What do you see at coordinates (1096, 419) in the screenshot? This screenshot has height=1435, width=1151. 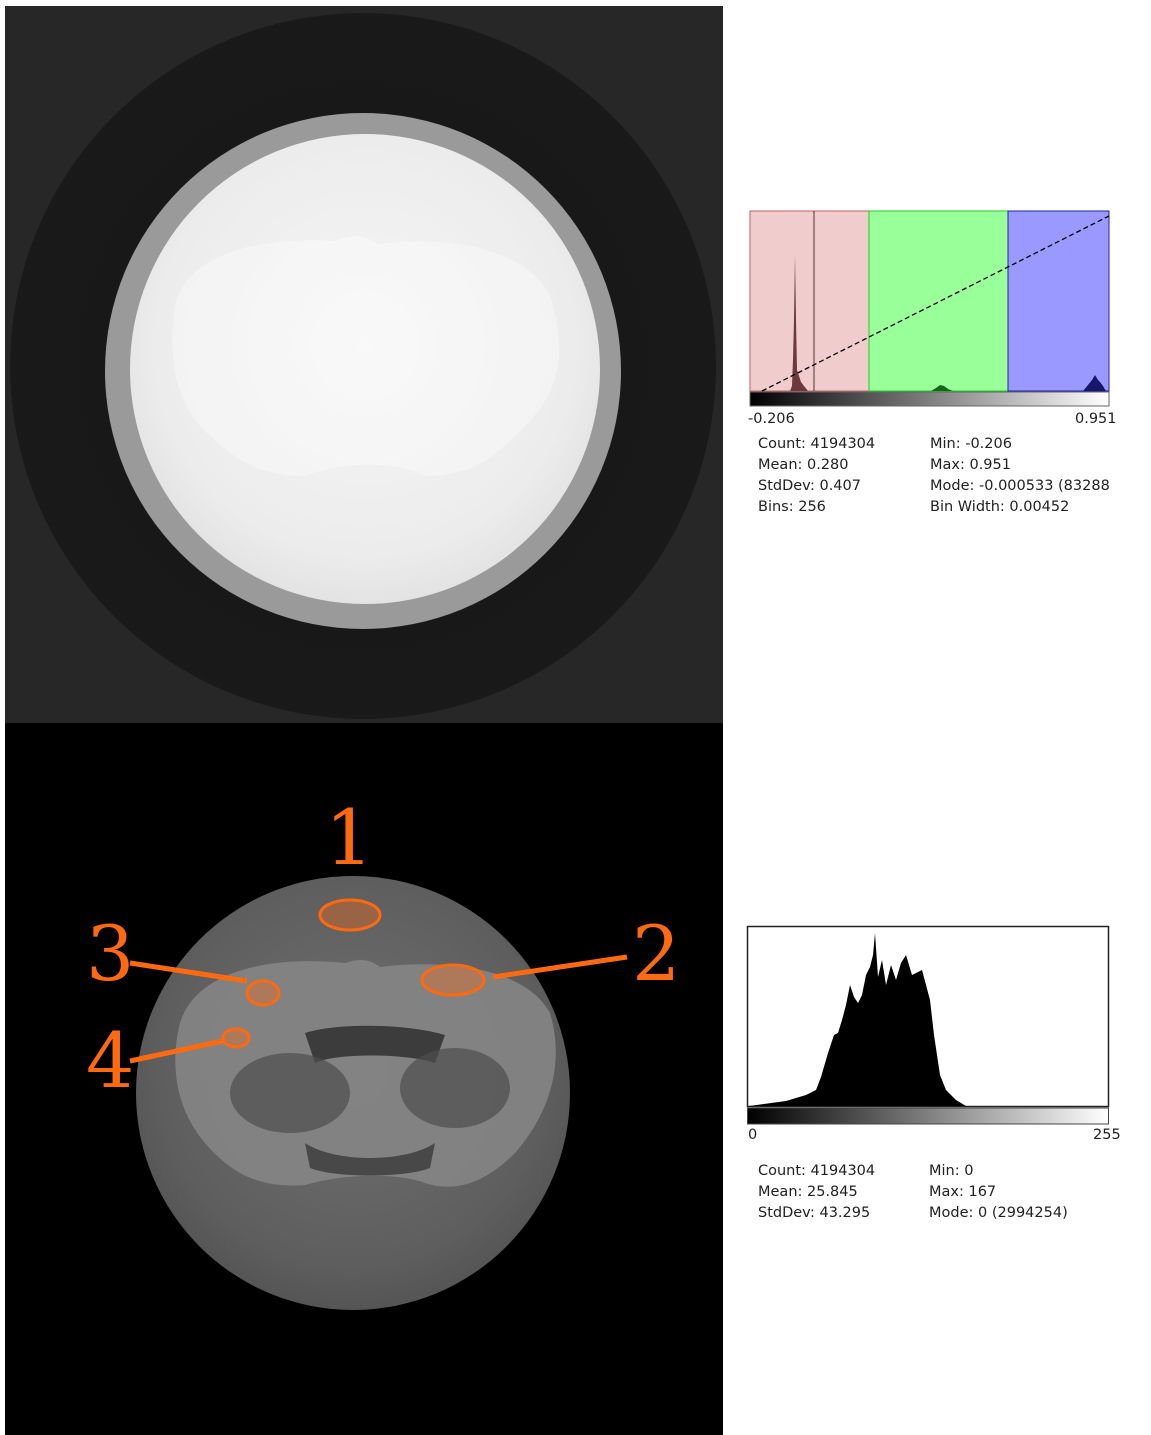 I see `hist-top-max-label: 0.951` at bounding box center [1096, 419].